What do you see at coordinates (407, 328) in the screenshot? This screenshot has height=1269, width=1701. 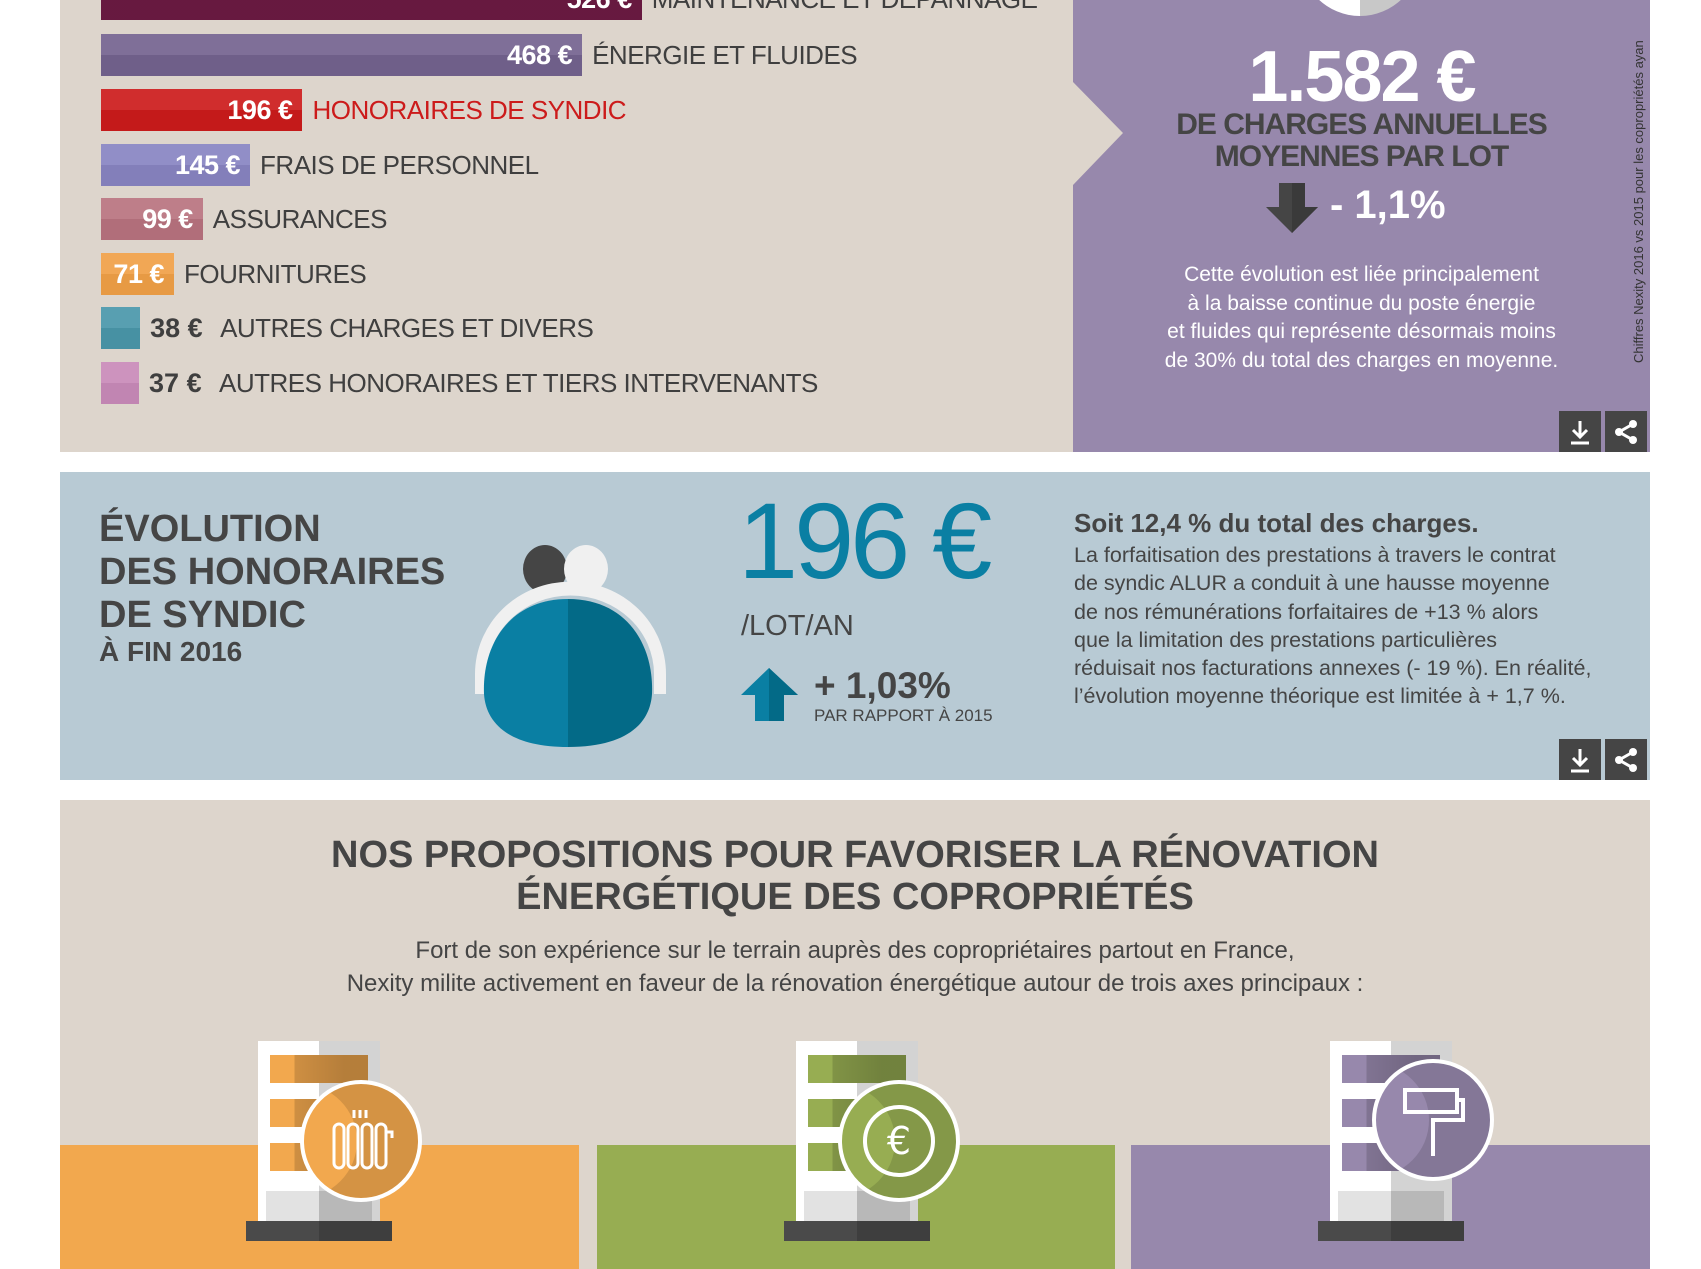 I see `bar-label: AUTRES CHARGES ET DIVERS` at bounding box center [407, 328].